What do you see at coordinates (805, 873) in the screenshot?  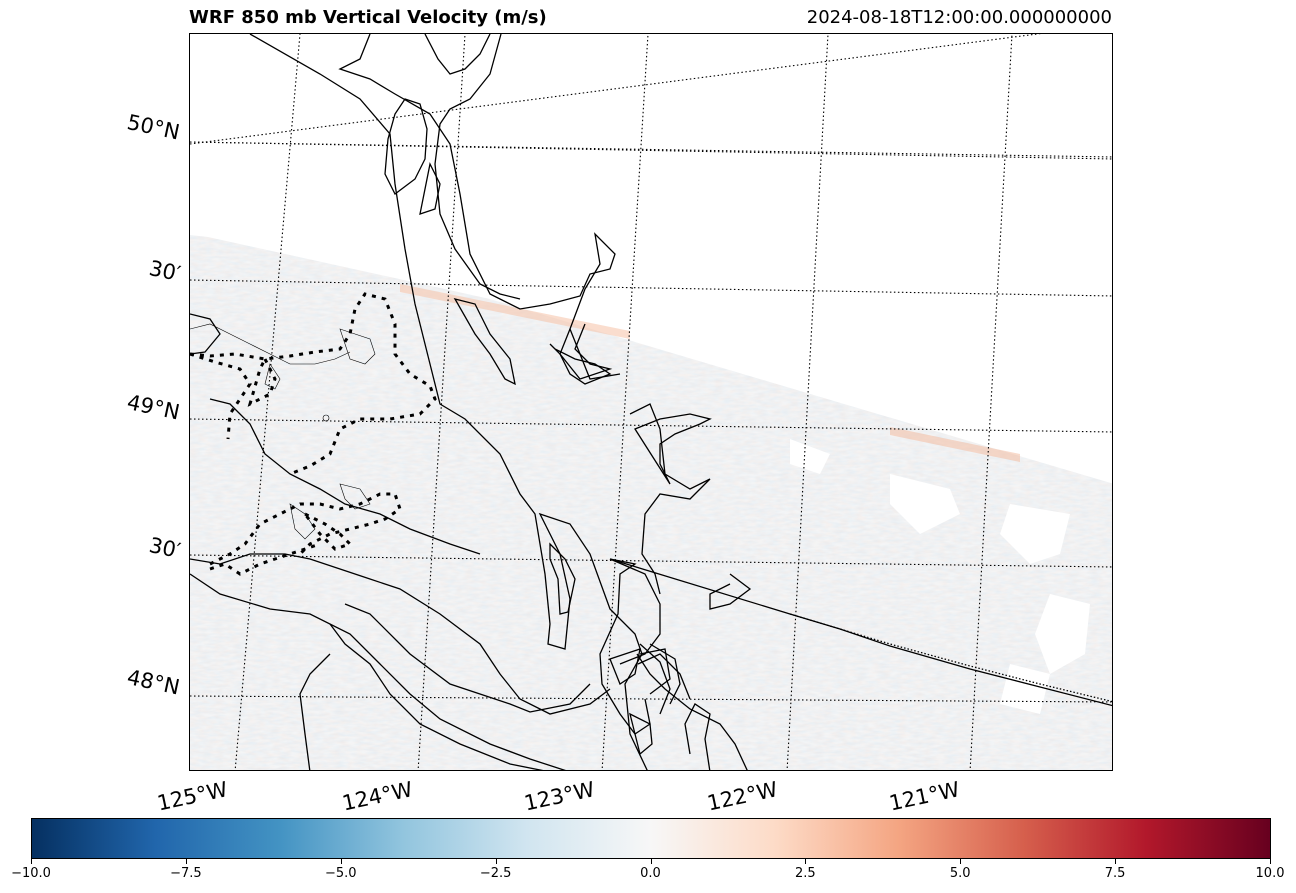 I see `colorbar-tick-label: 2.5` at bounding box center [805, 873].